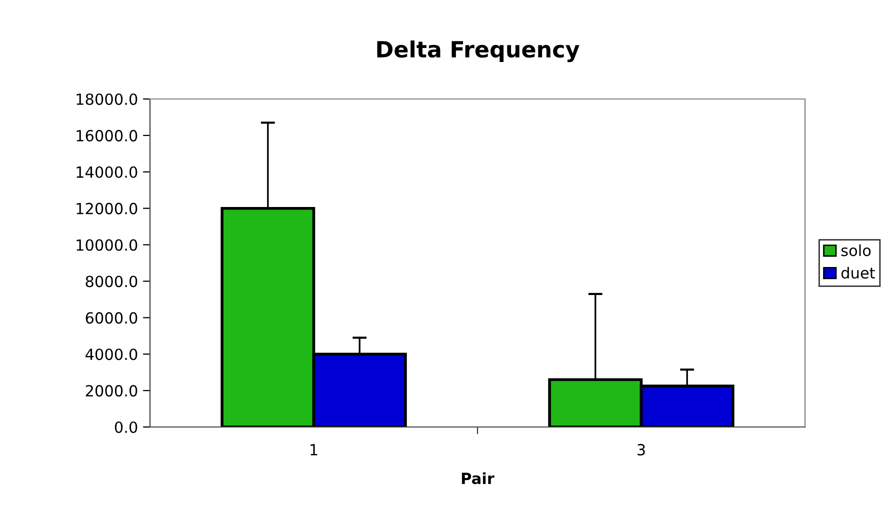  What do you see at coordinates (856, 250) in the screenshot?
I see `legend-label: solo` at bounding box center [856, 250].